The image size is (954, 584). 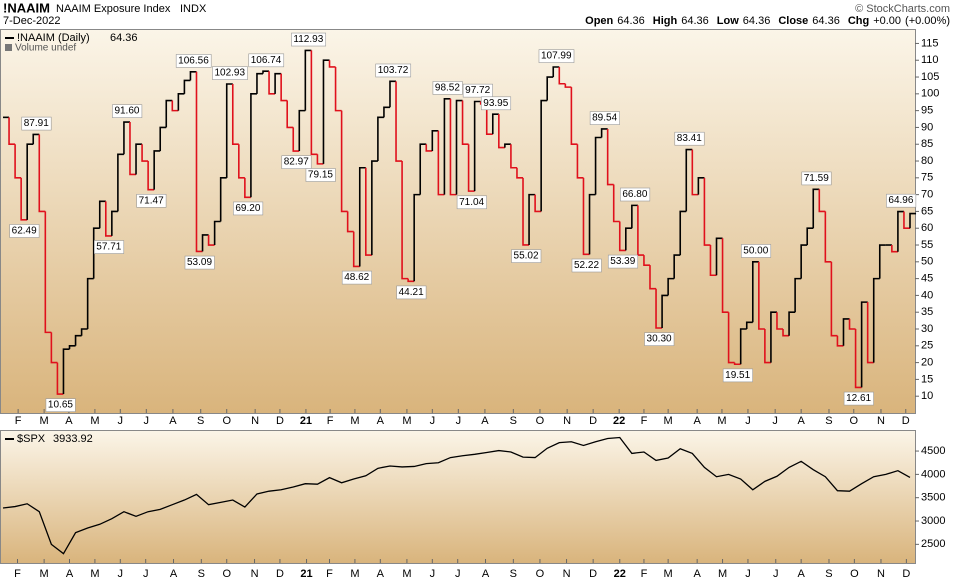 I want to click on value-label: 19.51, so click(x=737, y=375).